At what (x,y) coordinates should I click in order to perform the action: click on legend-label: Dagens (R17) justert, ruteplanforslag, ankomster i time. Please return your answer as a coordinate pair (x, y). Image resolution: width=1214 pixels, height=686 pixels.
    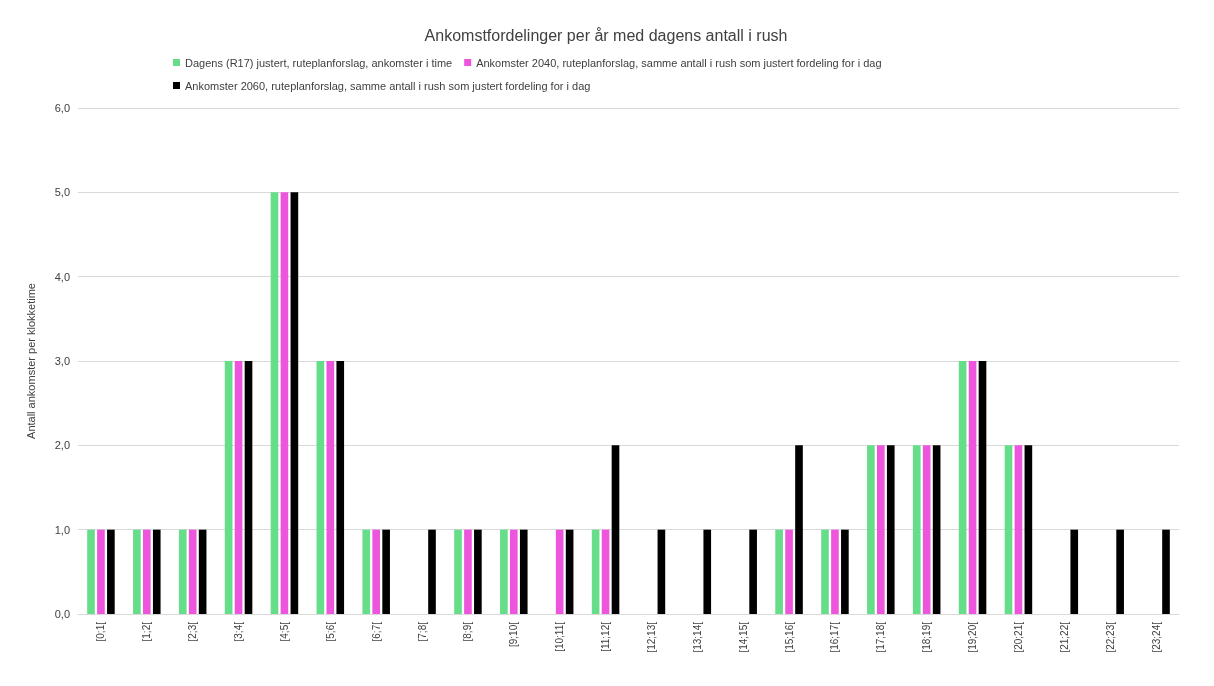
    Looking at the image, I should click on (319, 62).